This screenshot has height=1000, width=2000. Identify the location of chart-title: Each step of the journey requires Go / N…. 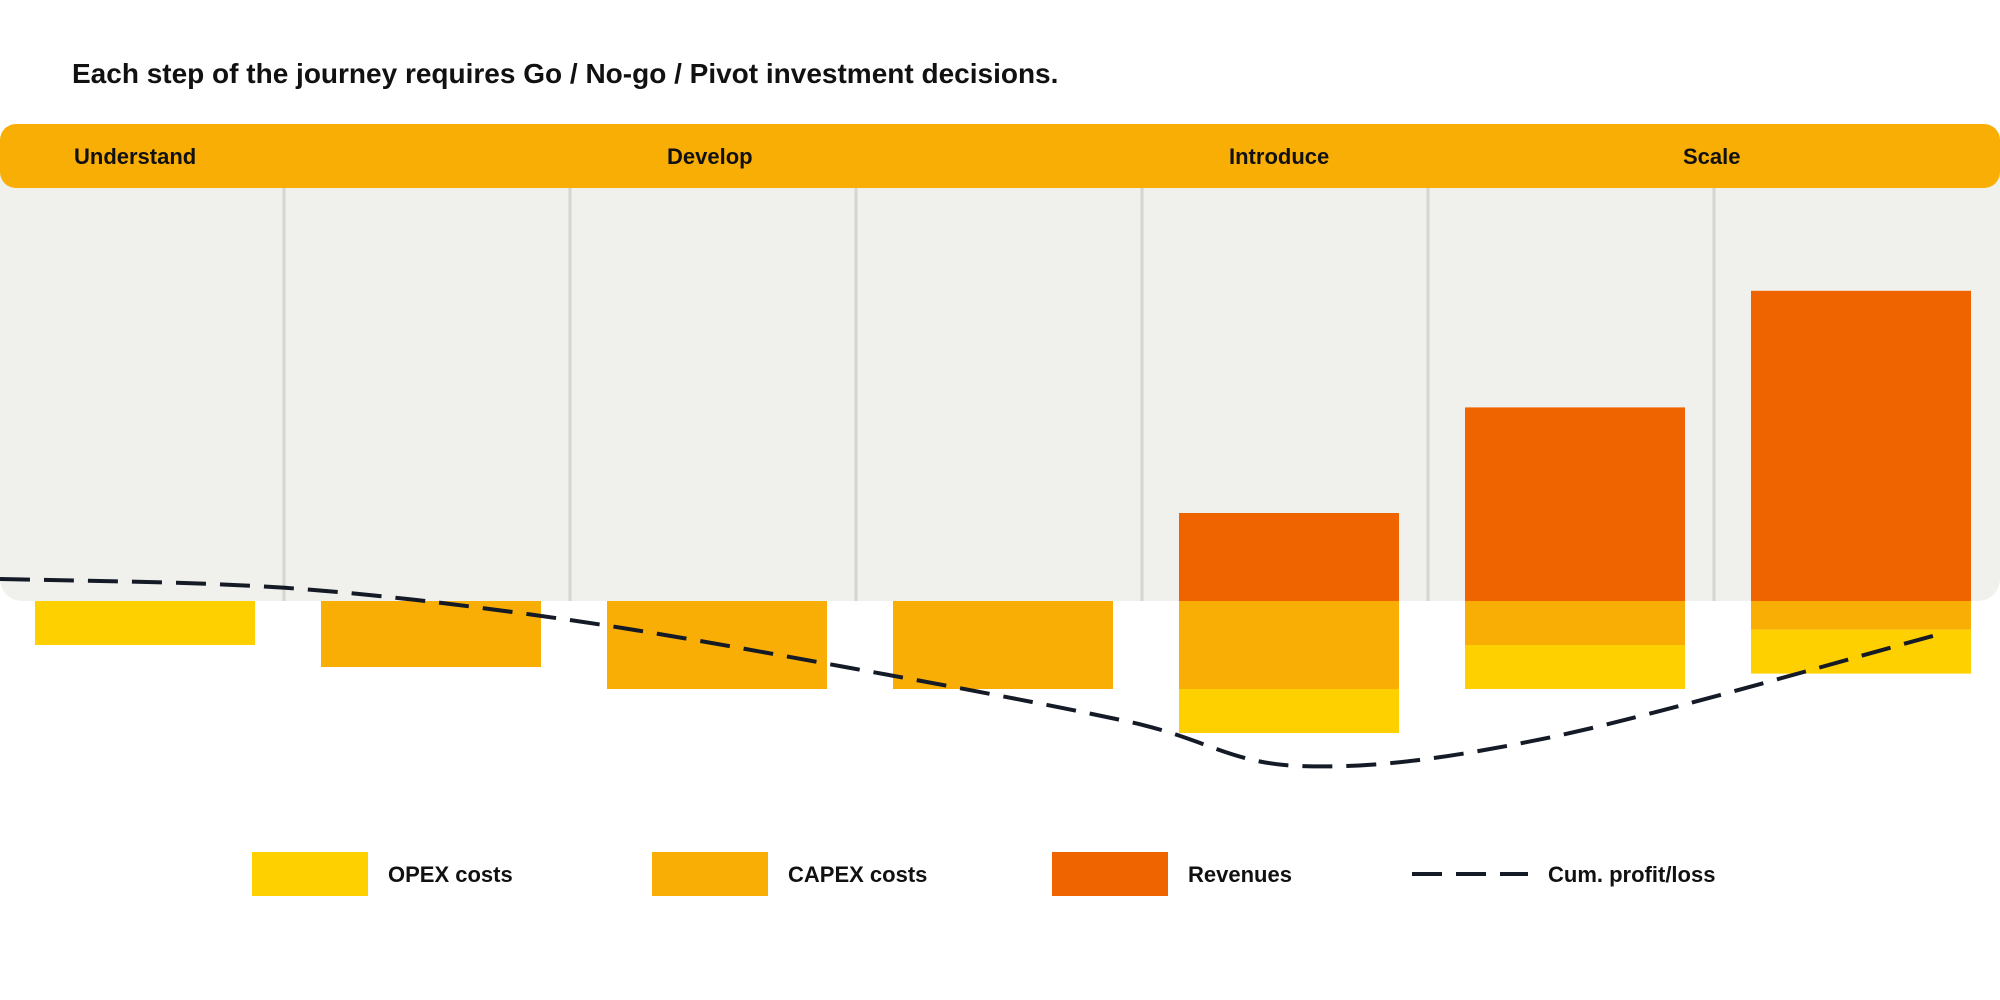
(565, 73).